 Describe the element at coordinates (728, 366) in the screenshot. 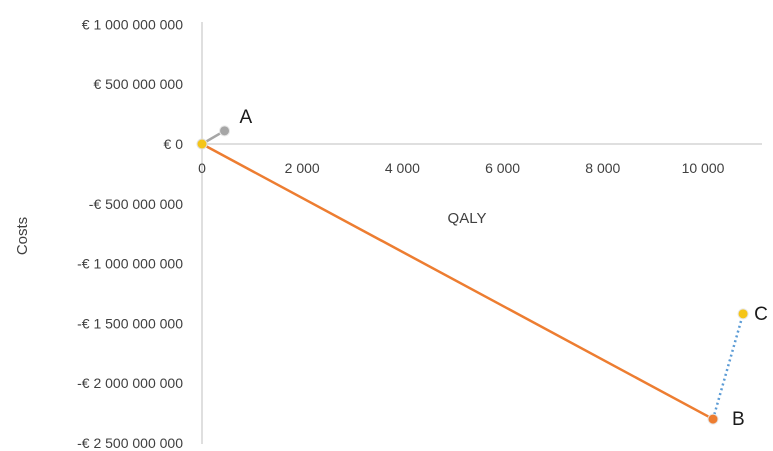

I see `segment-b-c` at that location.